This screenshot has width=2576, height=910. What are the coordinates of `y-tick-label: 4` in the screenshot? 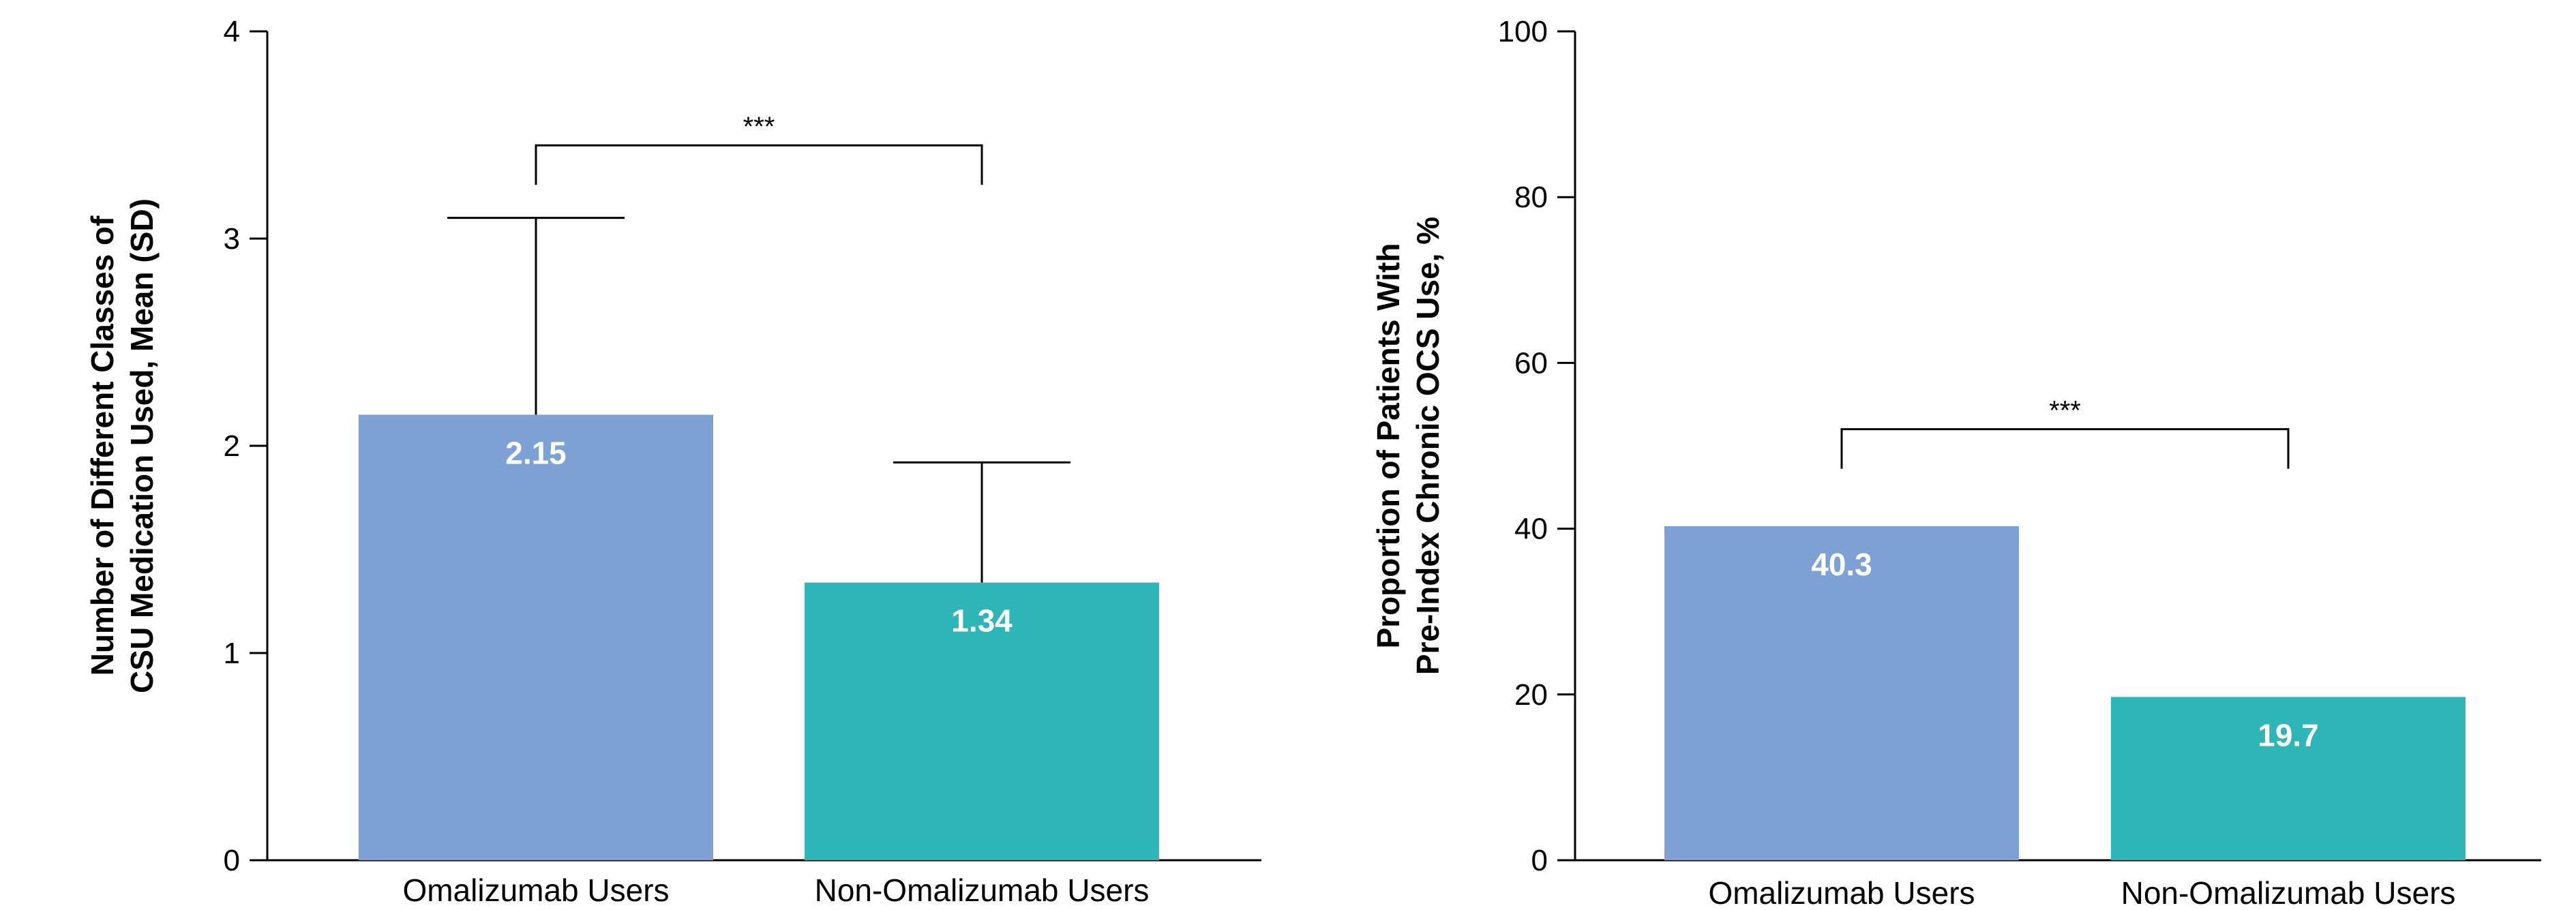 It's located at (232, 31).